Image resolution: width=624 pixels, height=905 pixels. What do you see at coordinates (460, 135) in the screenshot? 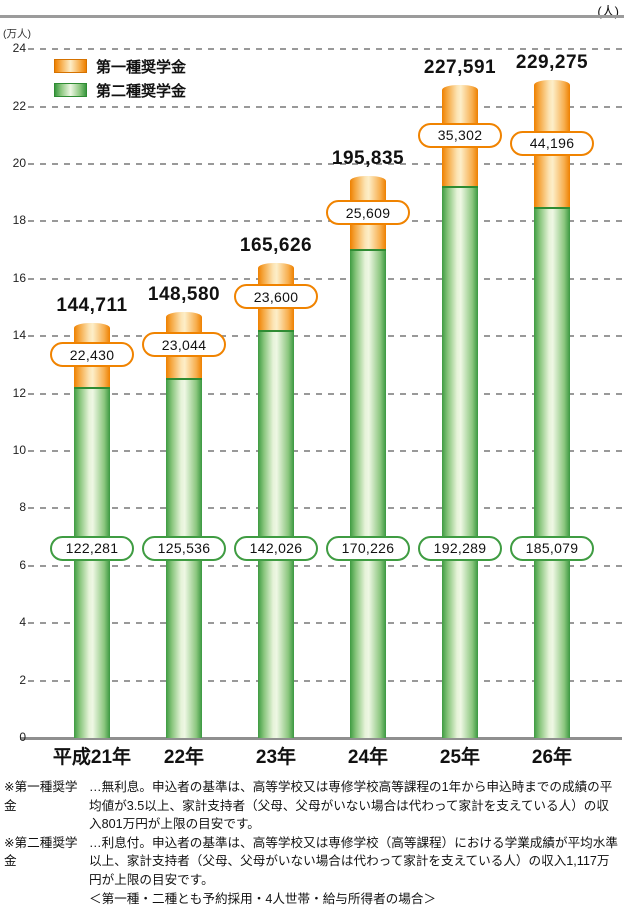
I see `type1-value-pill: 35,302` at bounding box center [460, 135].